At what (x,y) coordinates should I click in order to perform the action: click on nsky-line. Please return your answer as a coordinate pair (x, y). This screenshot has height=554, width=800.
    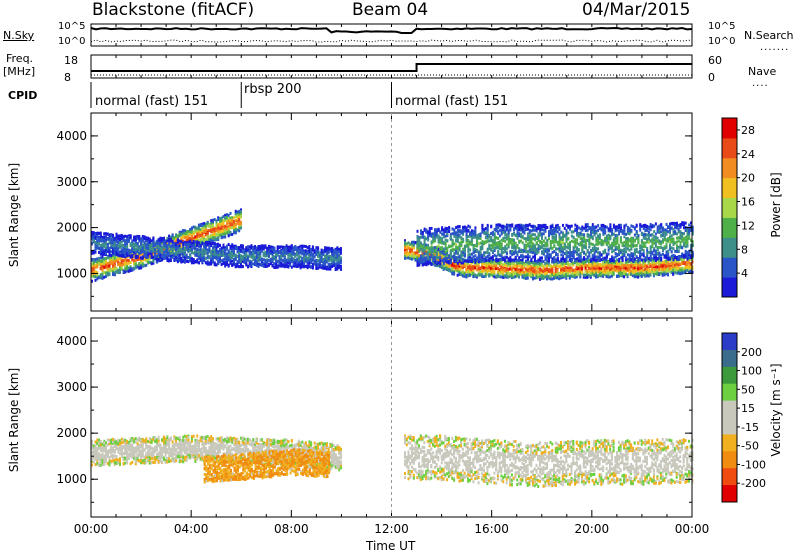
    Looking at the image, I should click on (391, 30).